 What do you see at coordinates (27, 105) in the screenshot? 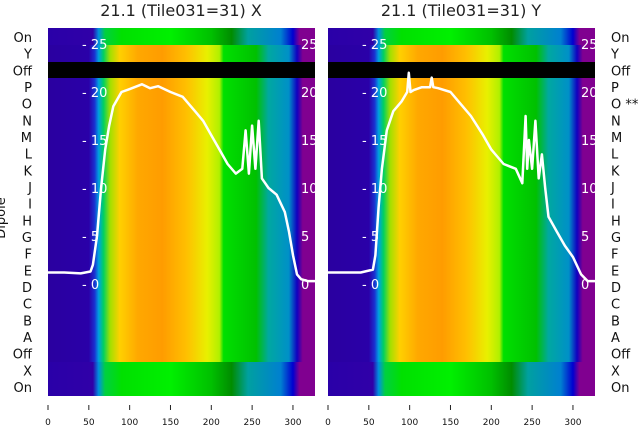
I see `row-label: O` at bounding box center [27, 105].